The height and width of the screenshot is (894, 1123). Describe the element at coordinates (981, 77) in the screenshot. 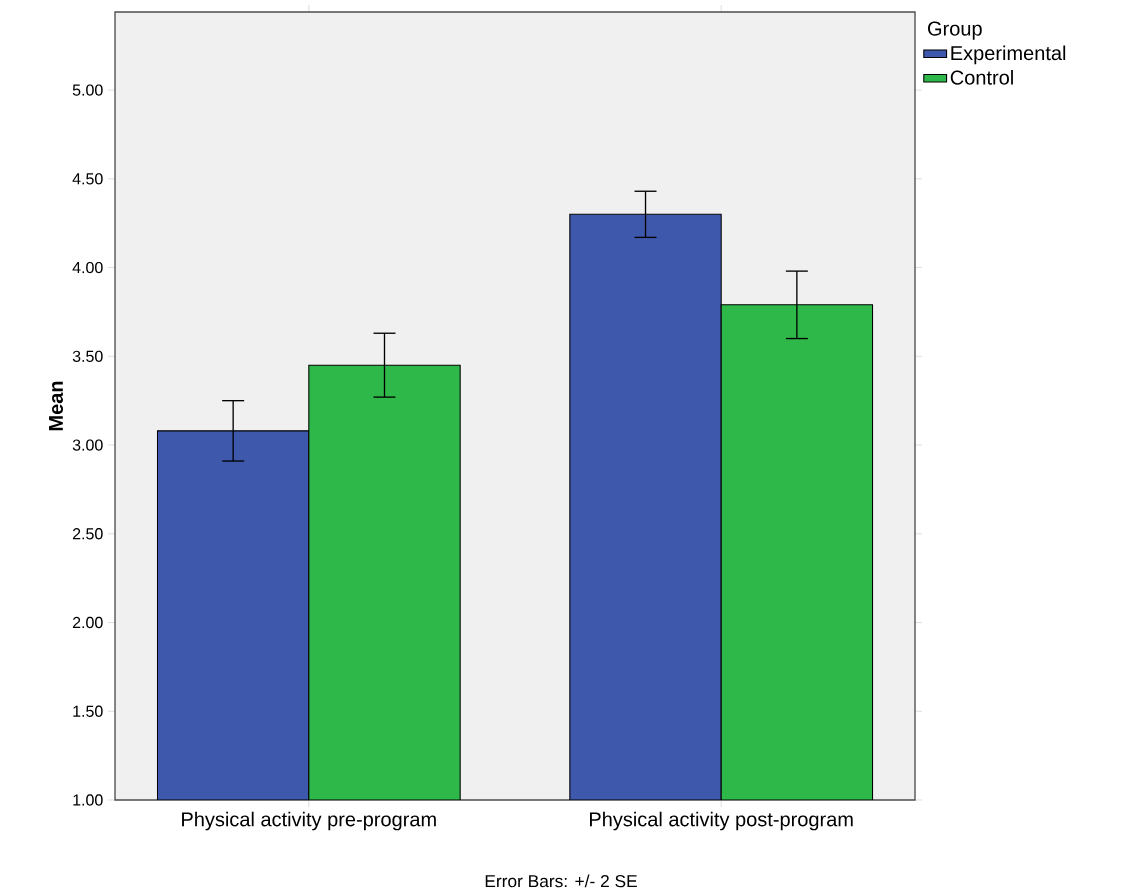

I see `legend-label: Control` at that location.